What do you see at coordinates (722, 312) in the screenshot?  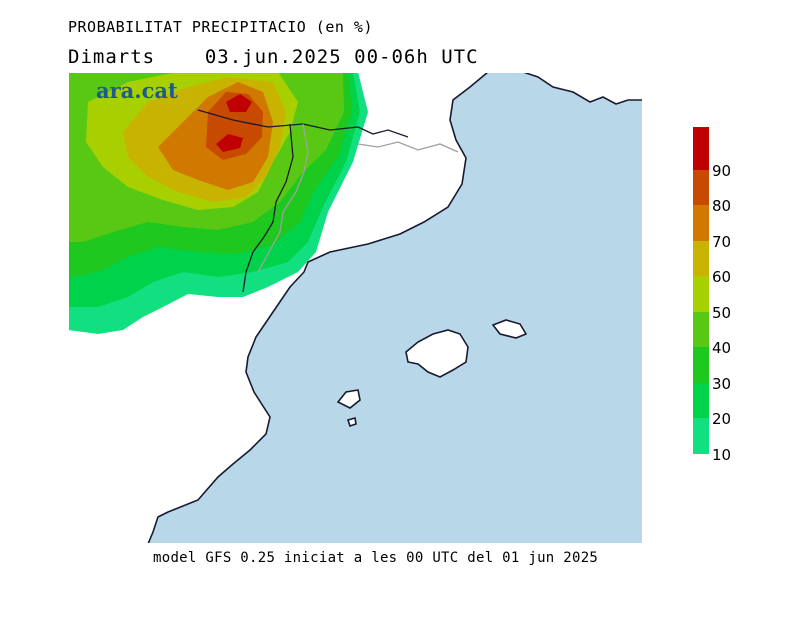 I see `legend-label: 50` at bounding box center [722, 312].